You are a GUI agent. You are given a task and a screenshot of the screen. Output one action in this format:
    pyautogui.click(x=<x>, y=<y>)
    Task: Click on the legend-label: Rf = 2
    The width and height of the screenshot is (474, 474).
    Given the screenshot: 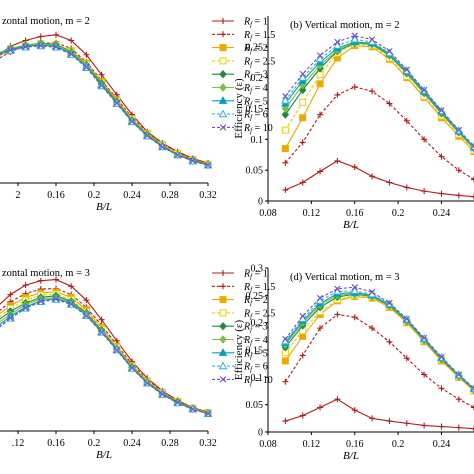 What is the action you would take?
    pyautogui.click(x=255, y=49)
    